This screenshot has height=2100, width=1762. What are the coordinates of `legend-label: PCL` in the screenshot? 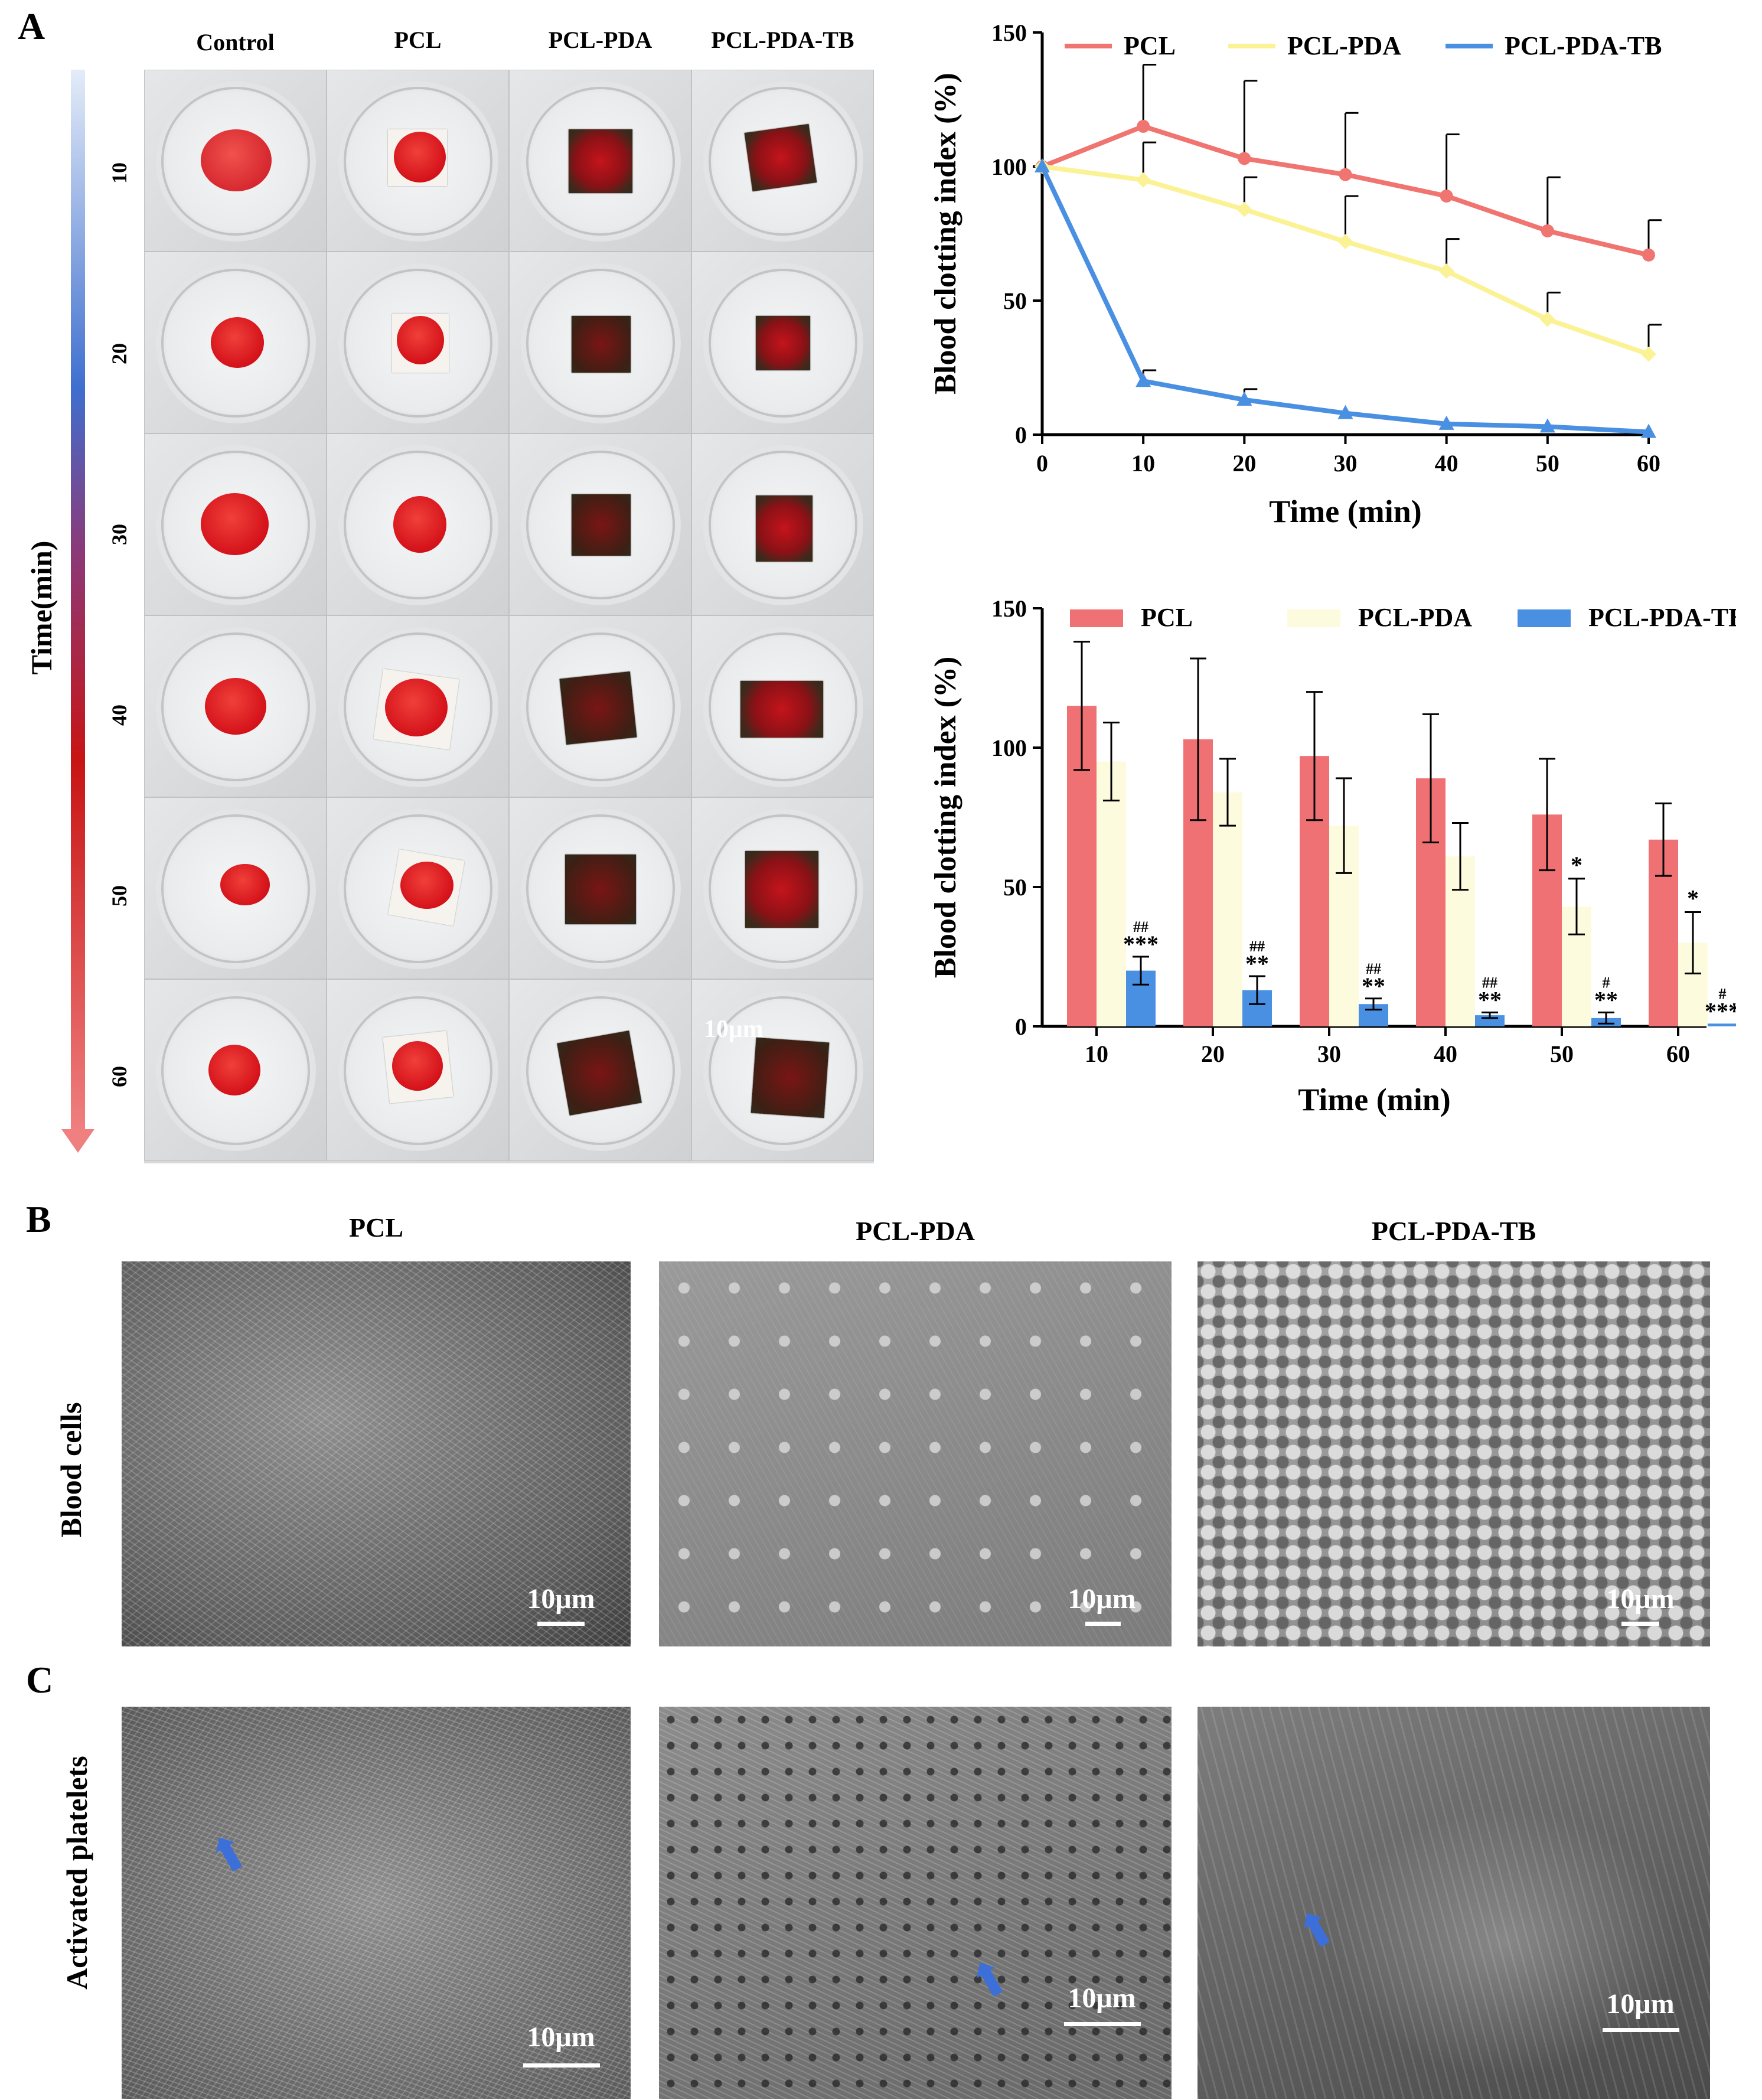 It's located at (1150, 45).